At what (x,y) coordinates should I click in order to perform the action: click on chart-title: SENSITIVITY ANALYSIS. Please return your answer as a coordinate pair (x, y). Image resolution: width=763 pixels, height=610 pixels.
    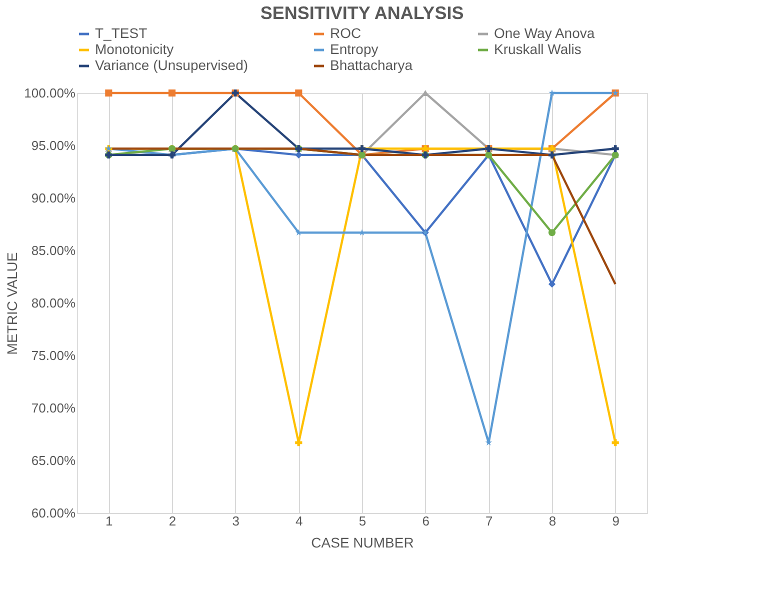
    Looking at the image, I should click on (362, 13).